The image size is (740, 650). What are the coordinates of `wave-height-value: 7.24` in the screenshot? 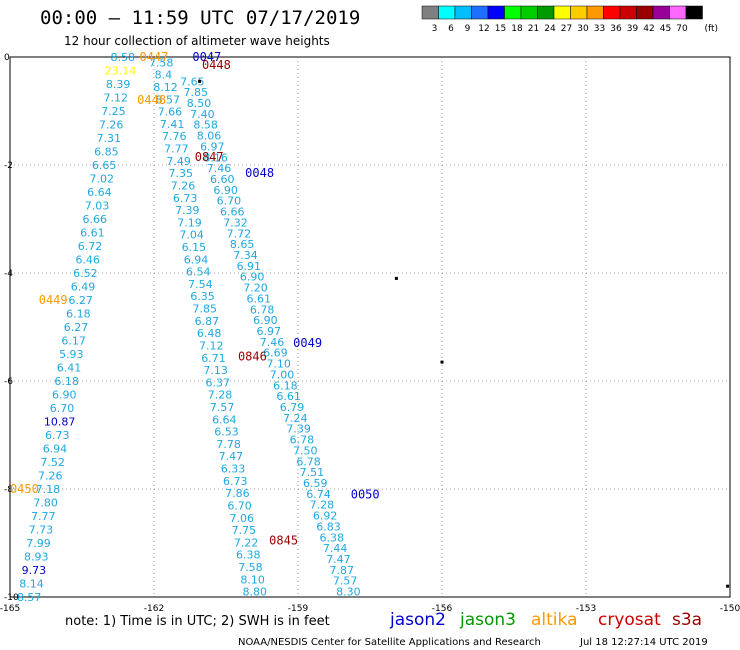 It's located at (295, 418).